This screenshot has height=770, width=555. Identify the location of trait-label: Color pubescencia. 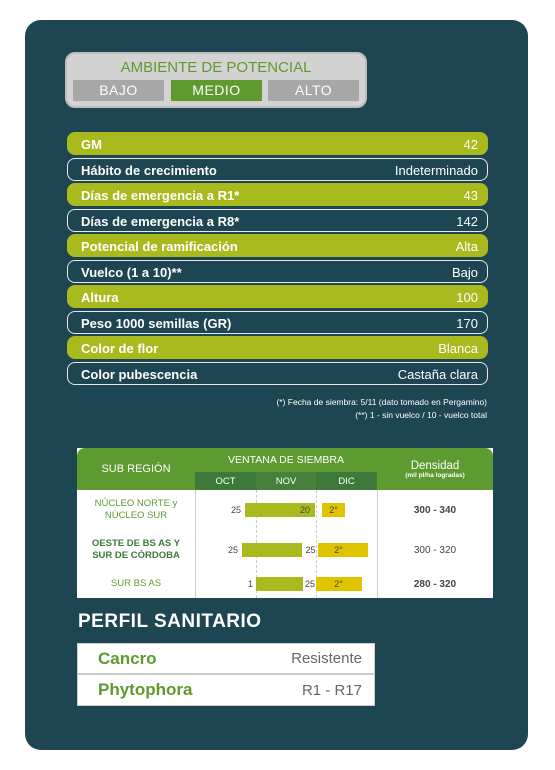
(139, 374).